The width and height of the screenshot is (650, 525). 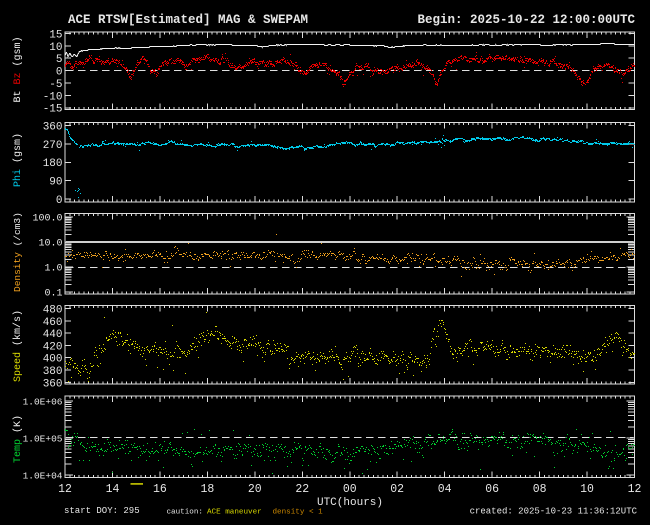 I want to click on svg-text: ACE maneuver, so click(x=234, y=513).